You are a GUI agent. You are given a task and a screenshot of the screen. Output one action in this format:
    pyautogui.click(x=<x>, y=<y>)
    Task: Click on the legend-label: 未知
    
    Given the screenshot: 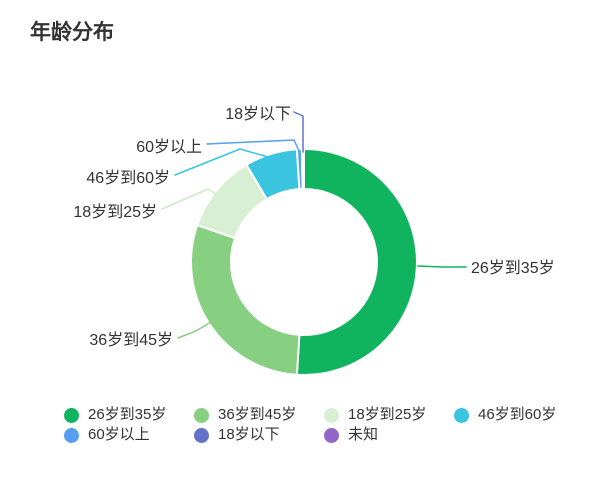 What is the action you would take?
    pyautogui.click(x=363, y=434)
    